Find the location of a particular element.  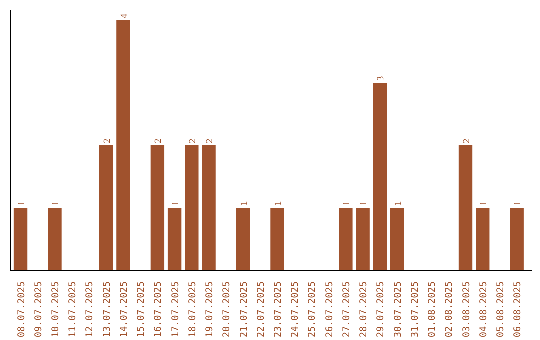

x-tick-label: 02.08.2025 is located at coordinates (450, 309).